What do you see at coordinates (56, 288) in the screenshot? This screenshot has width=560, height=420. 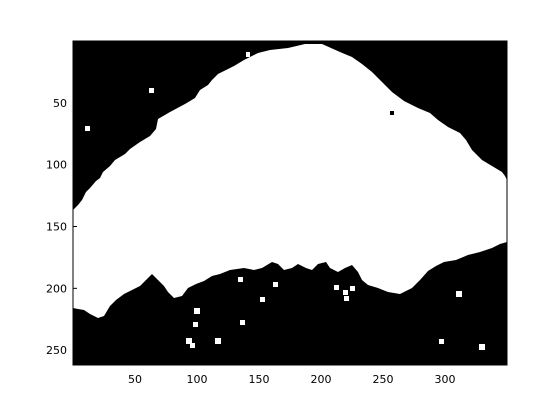 I see `y-tick-label: 200` at bounding box center [56, 288].